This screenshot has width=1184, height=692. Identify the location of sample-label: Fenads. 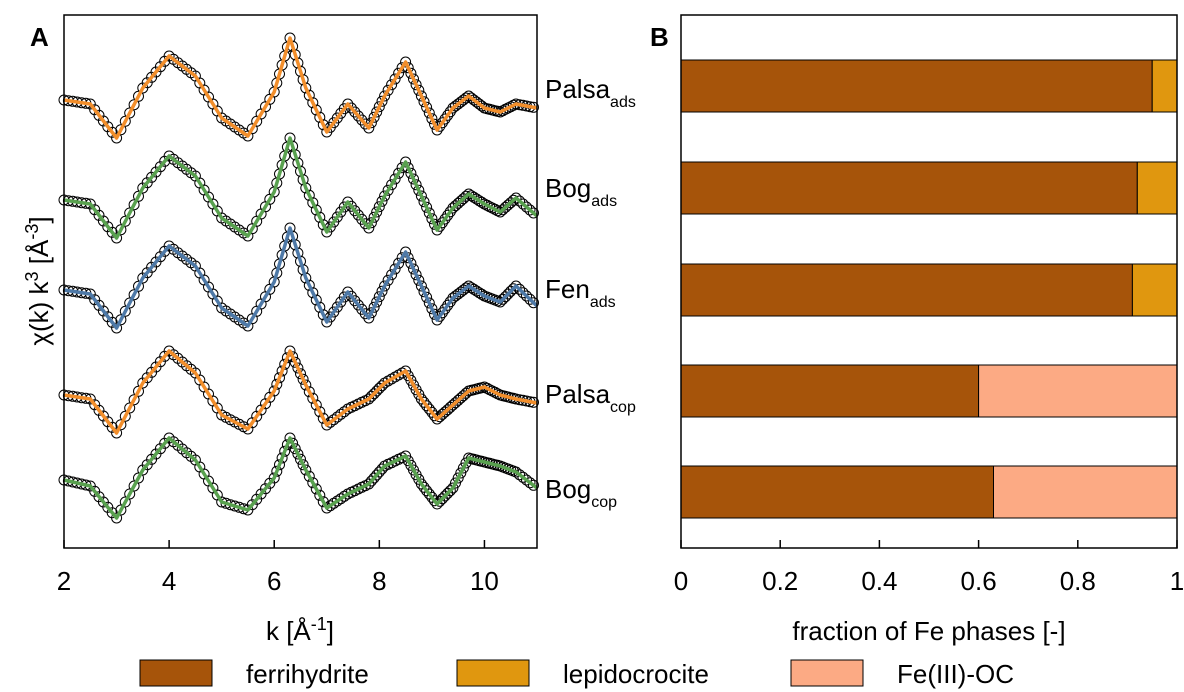
(580, 292).